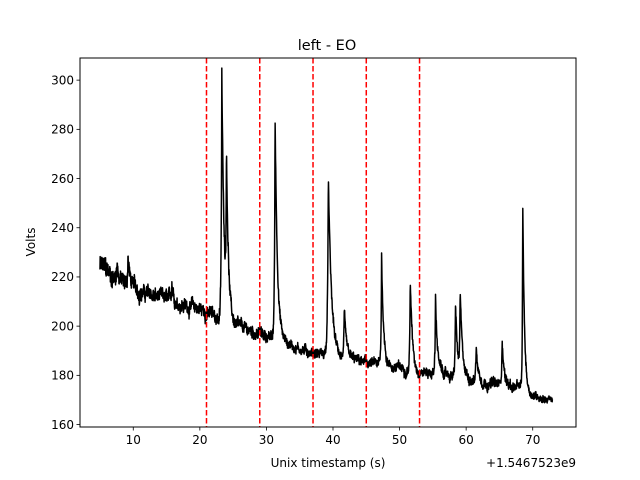 The width and height of the screenshot is (640, 480). What do you see at coordinates (133, 440) in the screenshot?
I see `x-tick-label: 10` at bounding box center [133, 440].